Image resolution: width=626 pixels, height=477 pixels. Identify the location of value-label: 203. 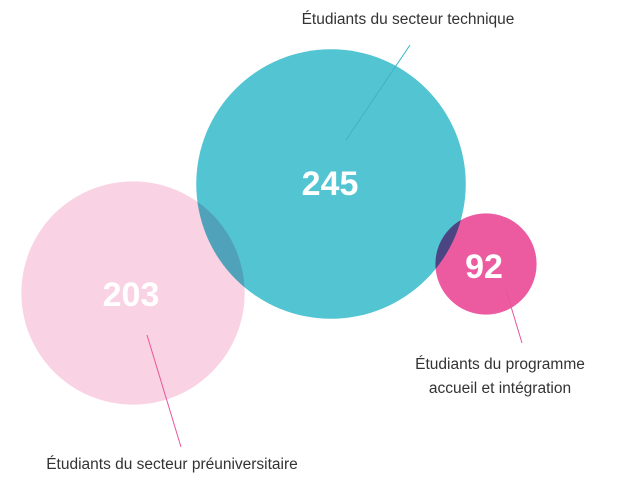
(131, 295).